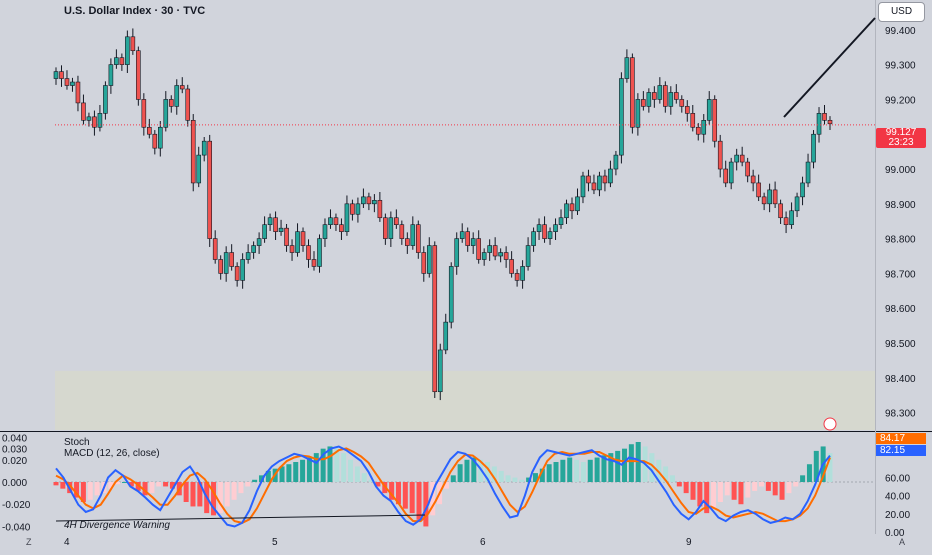 This screenshot has height=555, width=932. Describe the element at coordinates (29, 542) in the screenshot. I see `zoom-button: Z` at that location.